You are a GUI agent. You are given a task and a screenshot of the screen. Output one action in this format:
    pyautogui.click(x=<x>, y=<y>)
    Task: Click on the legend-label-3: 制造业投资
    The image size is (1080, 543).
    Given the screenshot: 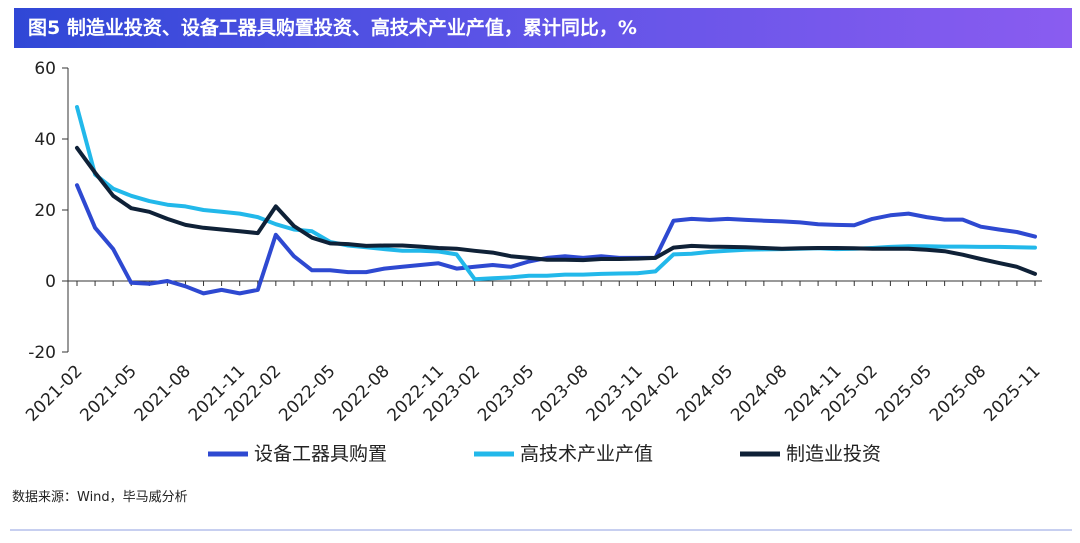 What is the action you would take?
    pyautogui.click(x=833, y=454)
    